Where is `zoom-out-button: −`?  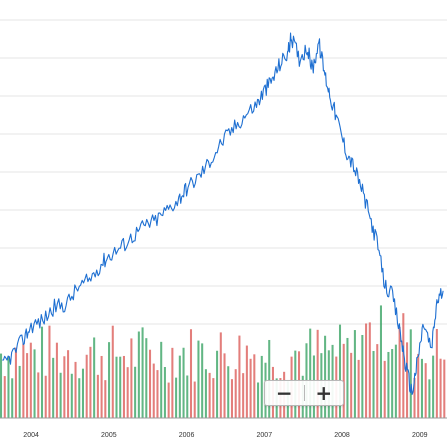 zoom-out-button: − is located at coordinates (284, 393).